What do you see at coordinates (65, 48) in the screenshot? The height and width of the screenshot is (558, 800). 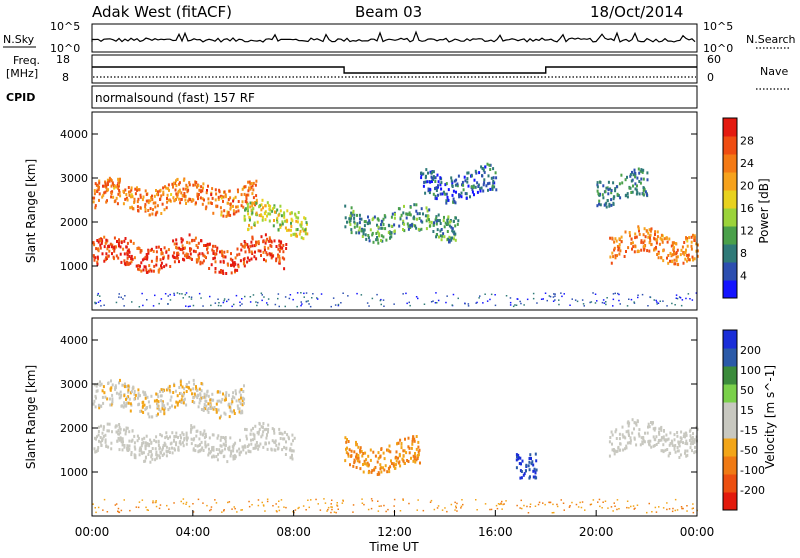 I see `nsky-tick-bottom: 10^0` at bounding box center [65, 48].